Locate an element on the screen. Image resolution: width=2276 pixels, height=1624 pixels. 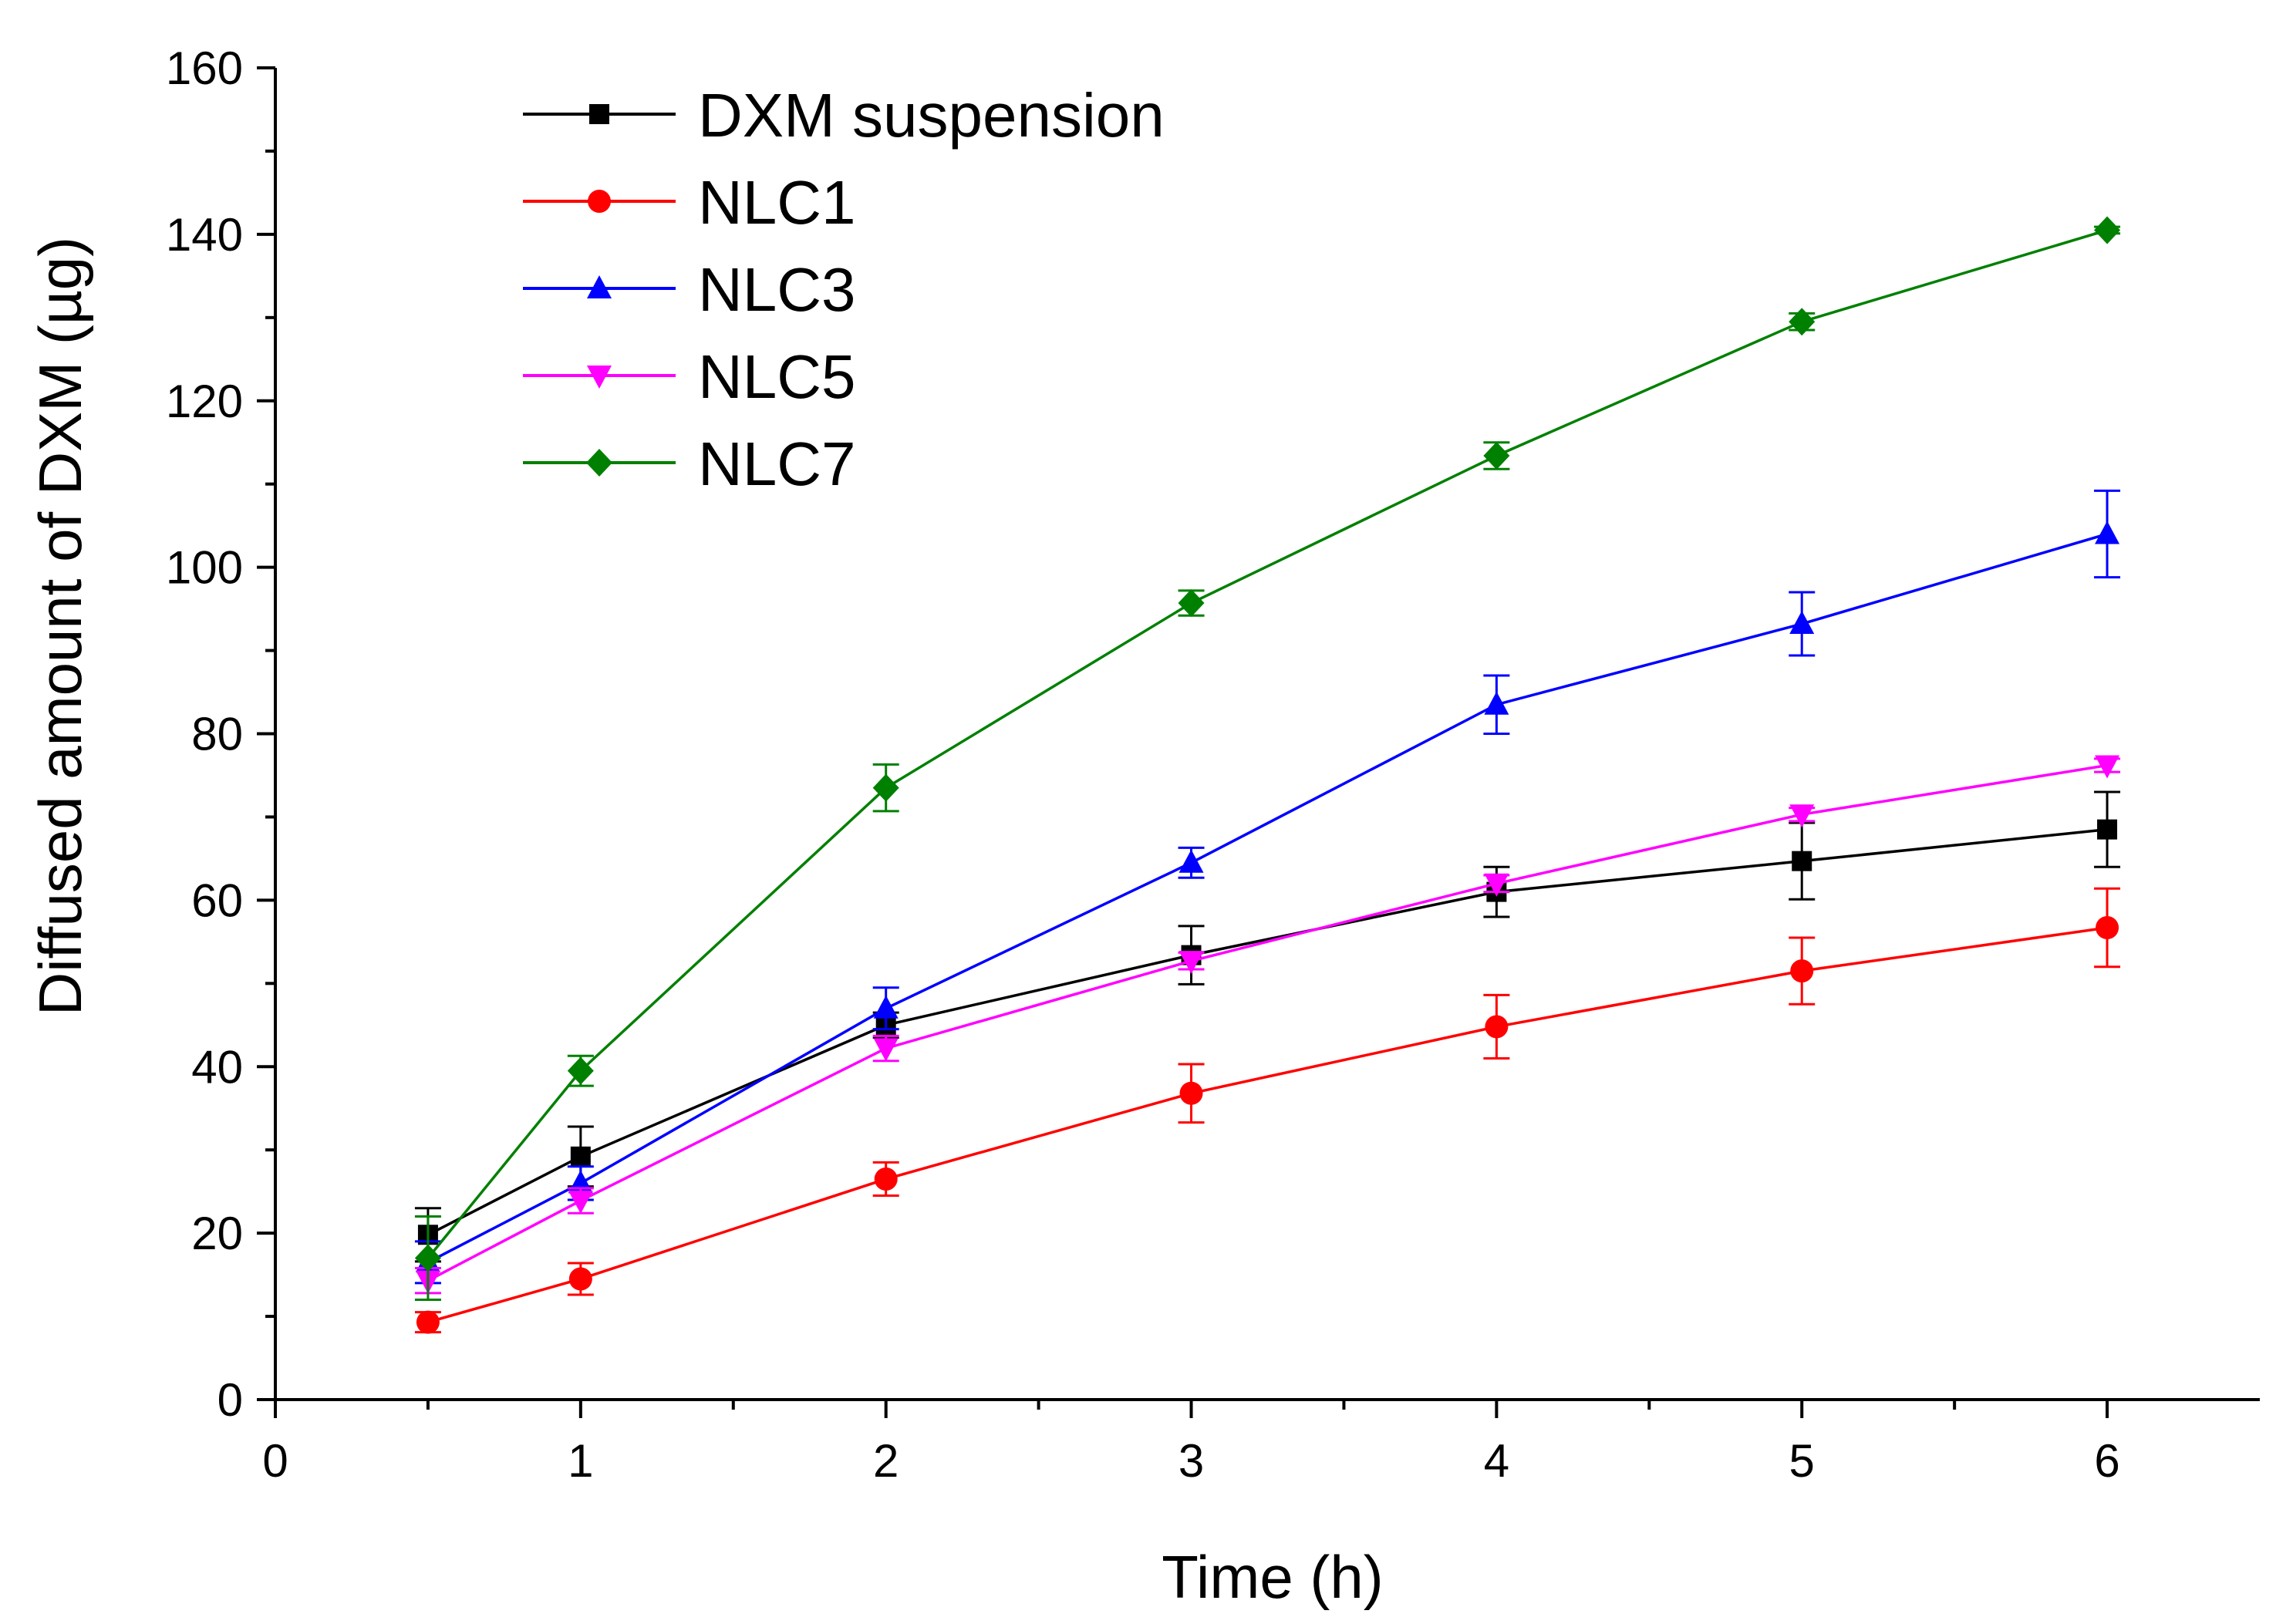
legend-label: NLC1 is located at coordinates (777, 202).